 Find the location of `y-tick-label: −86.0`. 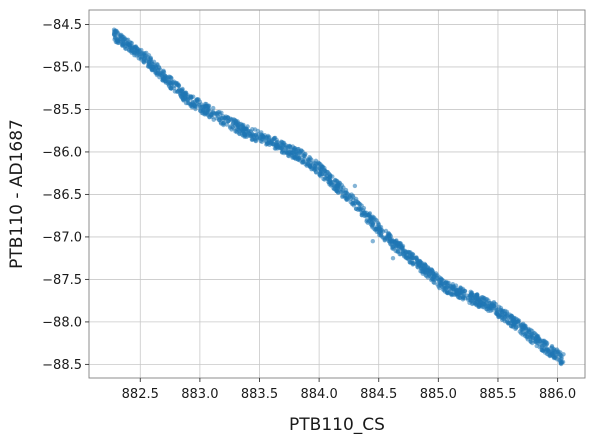

y-tick-label: −86.0 is located at coordinates (62, 152).